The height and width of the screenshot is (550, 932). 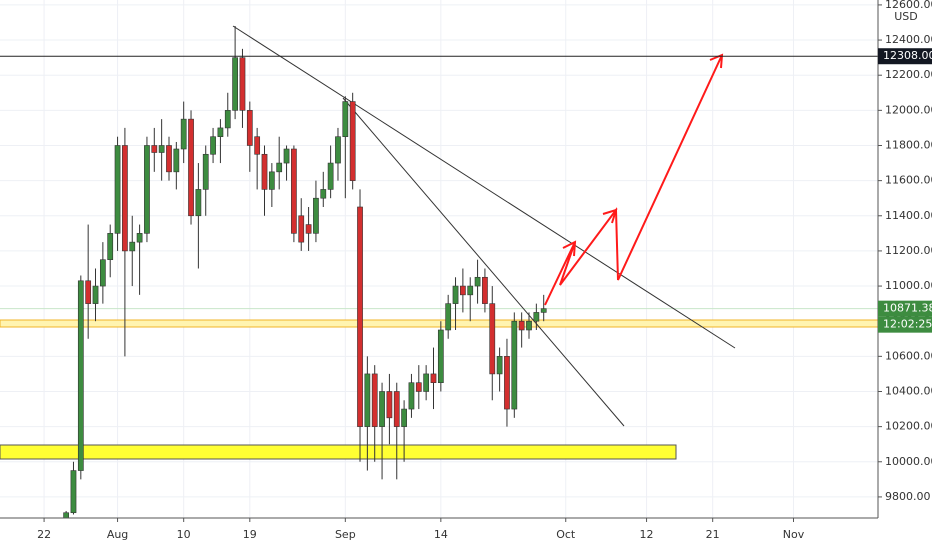 I want to click on currency-label: USD, so click(x=906, y=16).